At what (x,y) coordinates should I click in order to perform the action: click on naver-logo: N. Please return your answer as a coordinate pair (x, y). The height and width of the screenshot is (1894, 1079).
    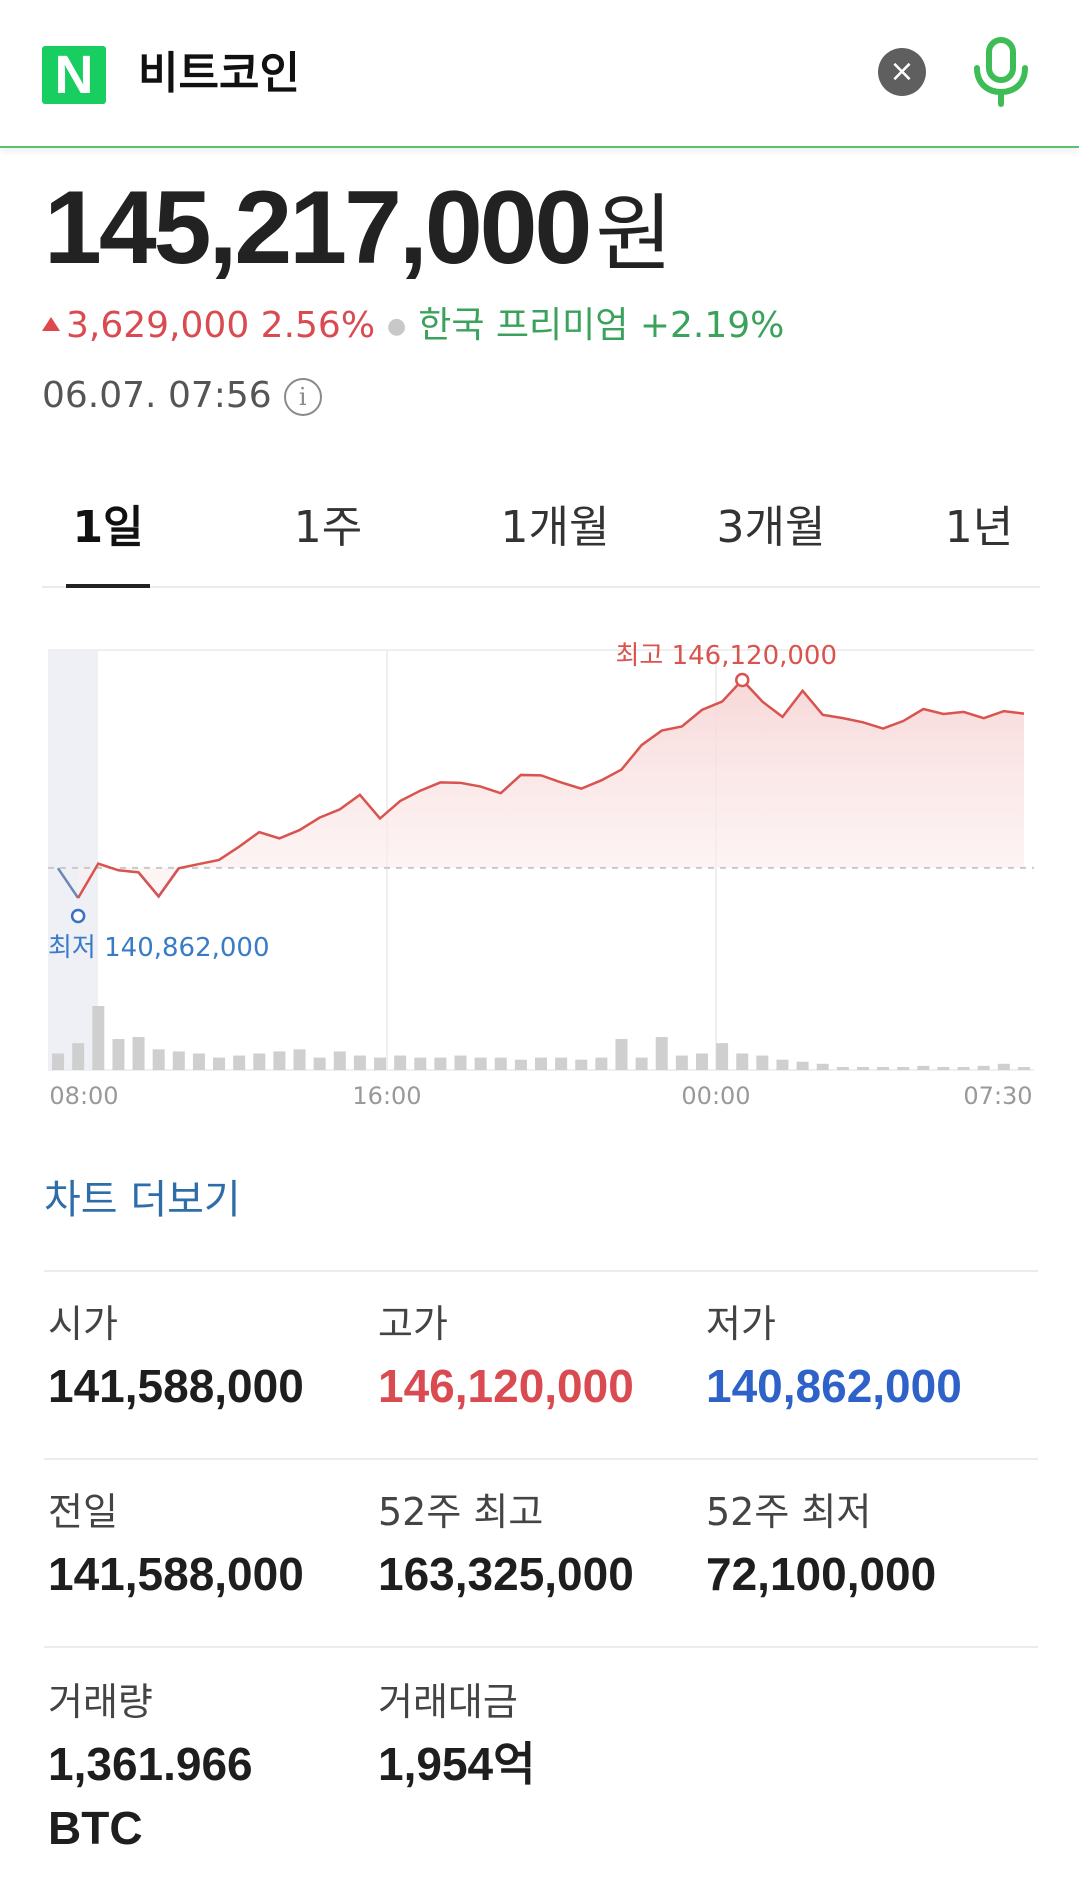
    Looking at the image, I should click on (74, 75).